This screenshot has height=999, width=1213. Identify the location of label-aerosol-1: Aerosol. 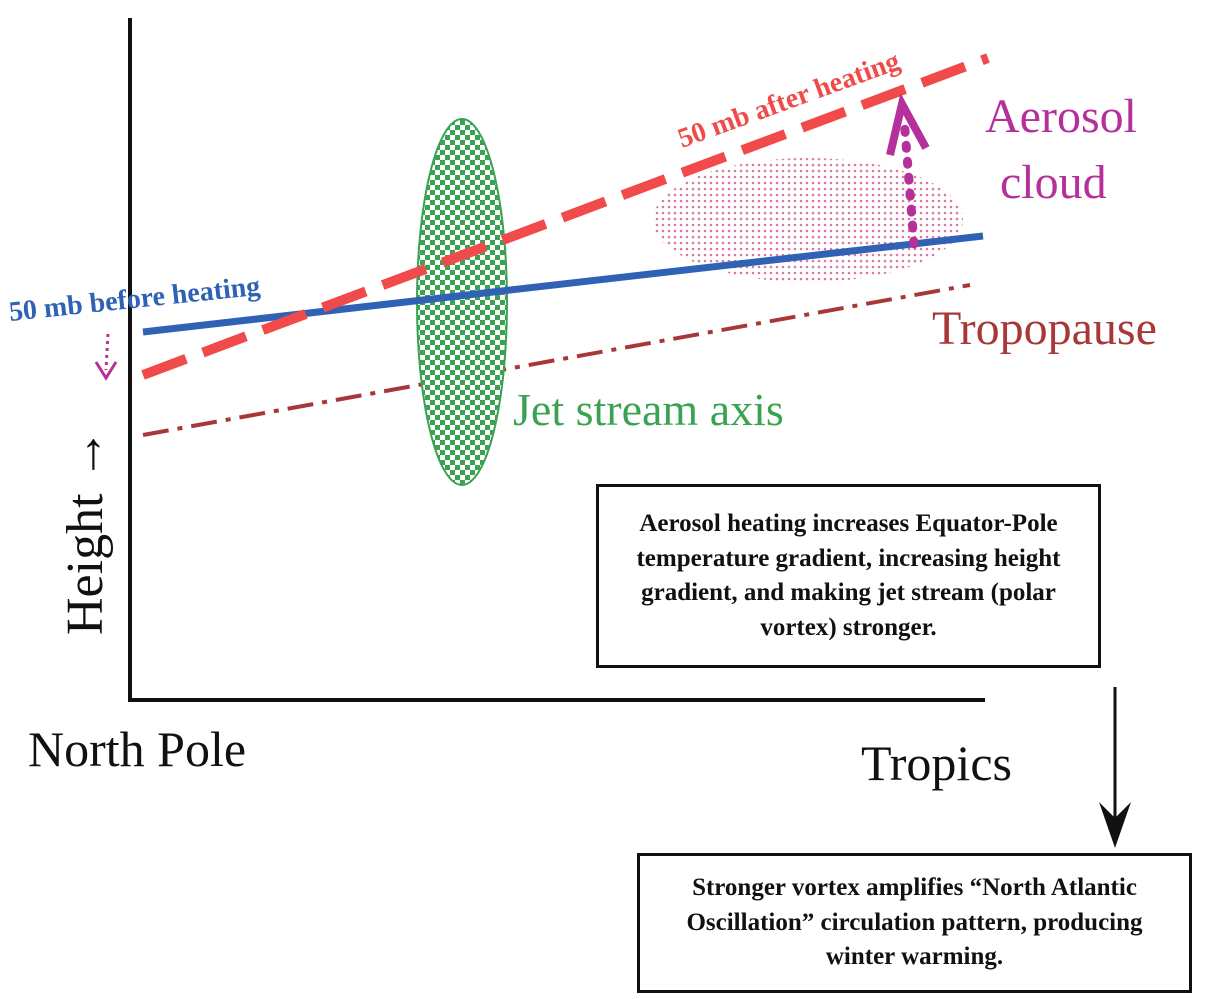
(1061, 116).